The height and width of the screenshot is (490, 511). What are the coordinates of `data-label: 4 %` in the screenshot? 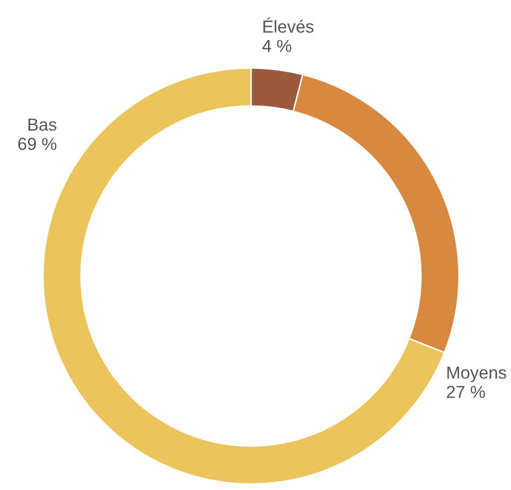 It's located at (277, 46).